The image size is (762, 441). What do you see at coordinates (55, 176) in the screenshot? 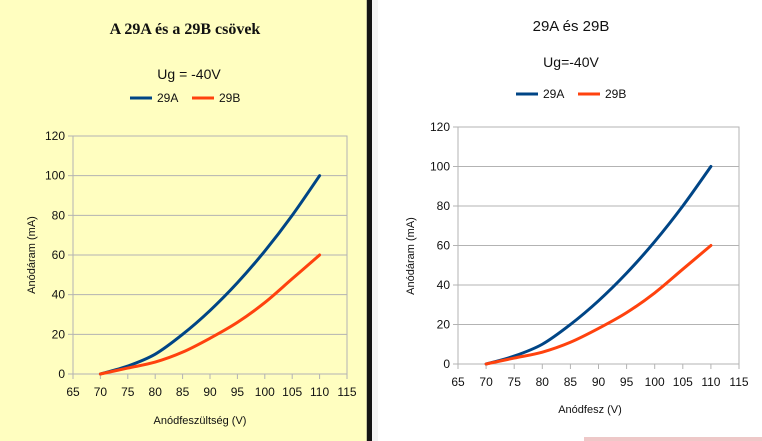
I see `left-y-tick-label-100: 100` at bounding box center [55, 176].